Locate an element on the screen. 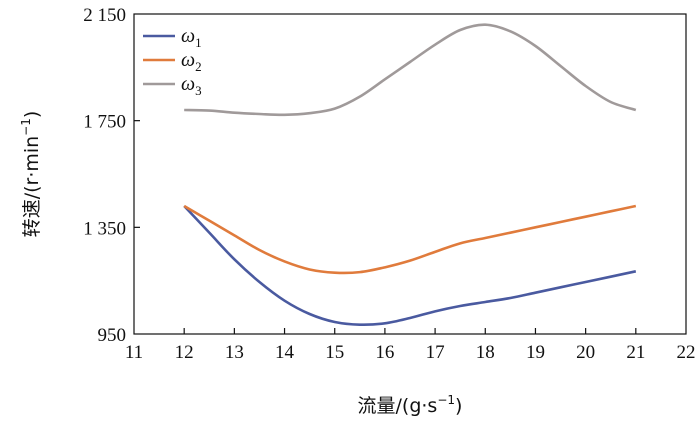 This screenshot has width=700, height=424. x-tick-label: 19 is located at coordinates (535, 352).